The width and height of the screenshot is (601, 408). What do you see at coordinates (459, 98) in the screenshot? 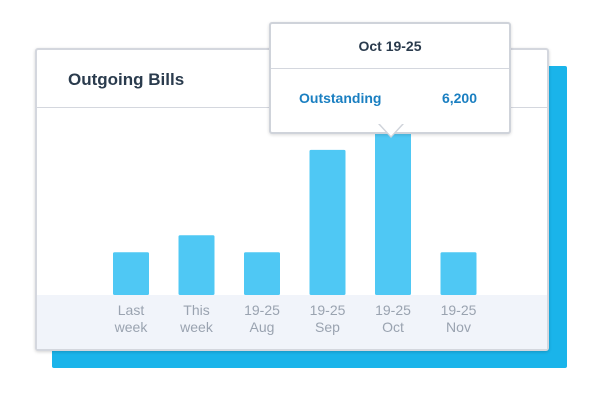
I see `tooltip-value: 6,200` at bounding box center [459, 98].